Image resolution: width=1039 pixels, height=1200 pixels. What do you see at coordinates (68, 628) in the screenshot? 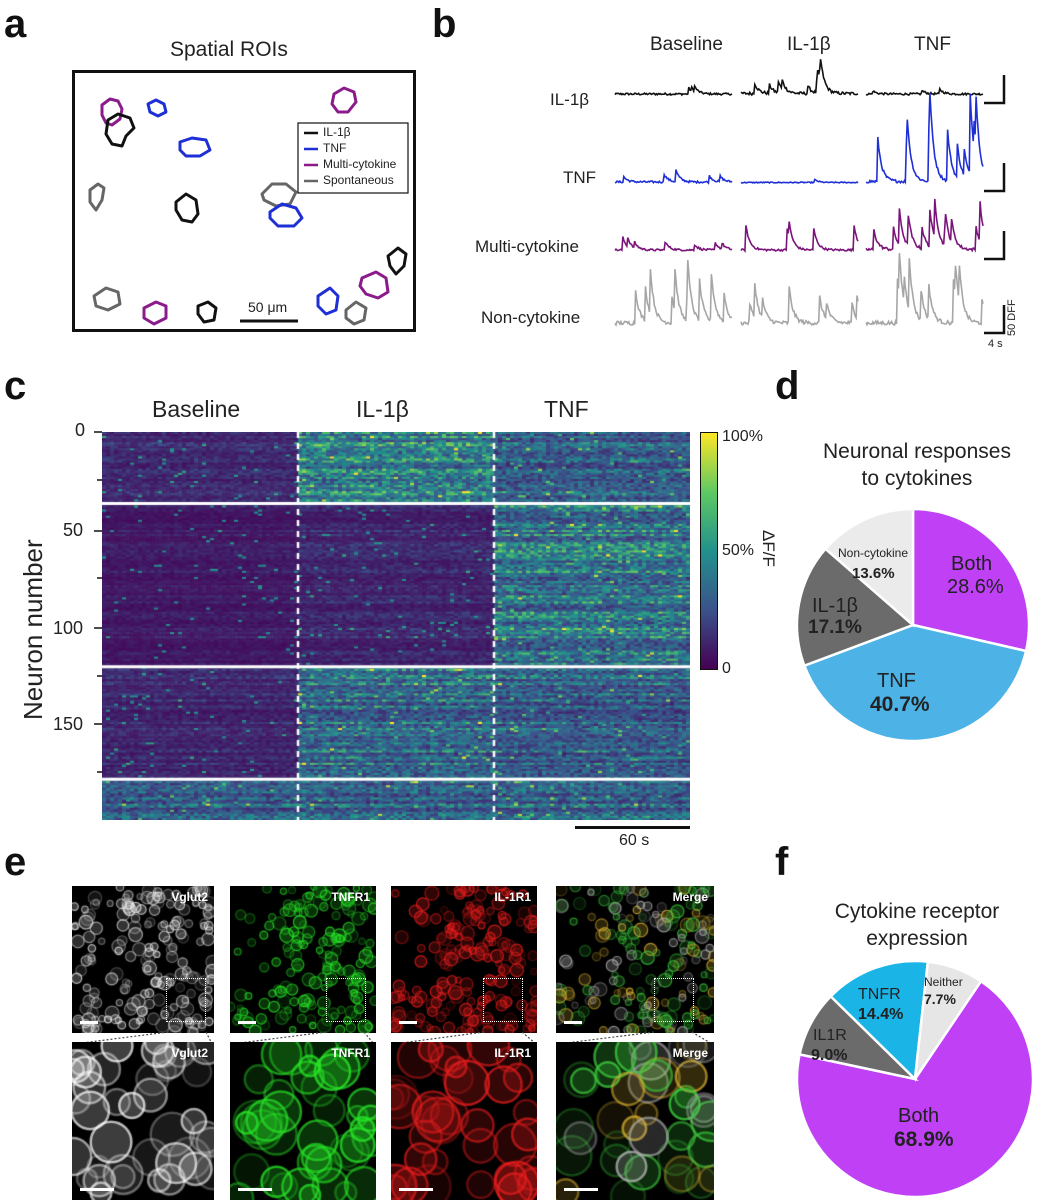
I see `heatmap-ytick-100: 100` at bounding box center [68, 628].